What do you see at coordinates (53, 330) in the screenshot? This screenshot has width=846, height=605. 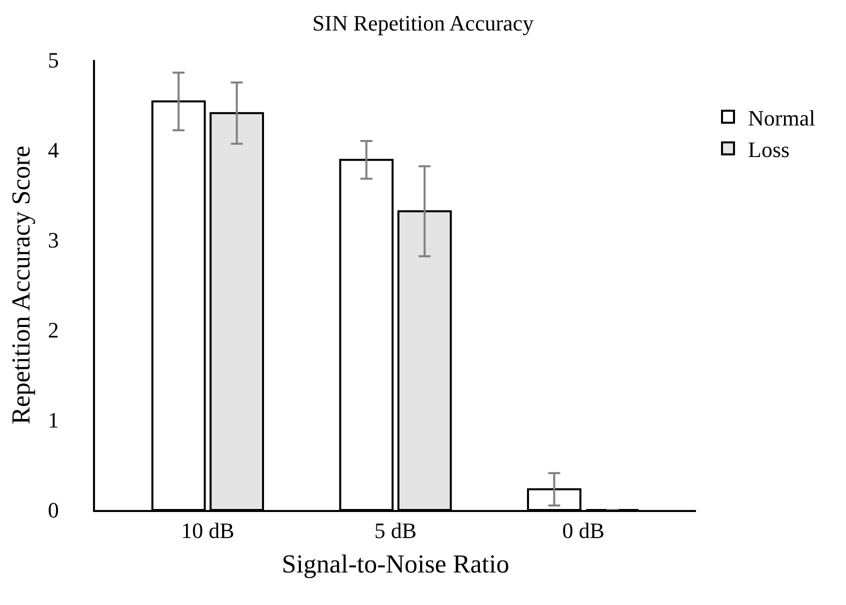 I see `y-tick-label: 2` at bounding box center [53, 330].